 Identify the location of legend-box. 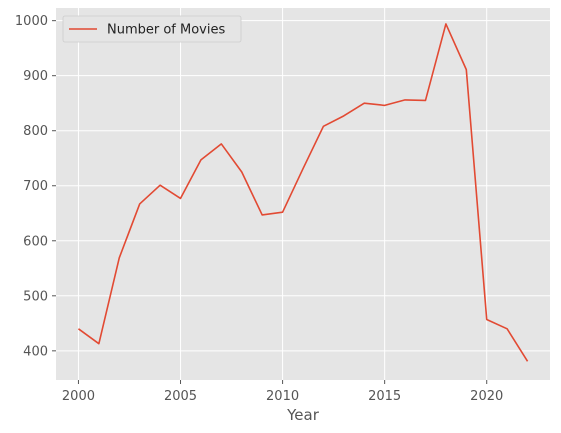
(152, 29).